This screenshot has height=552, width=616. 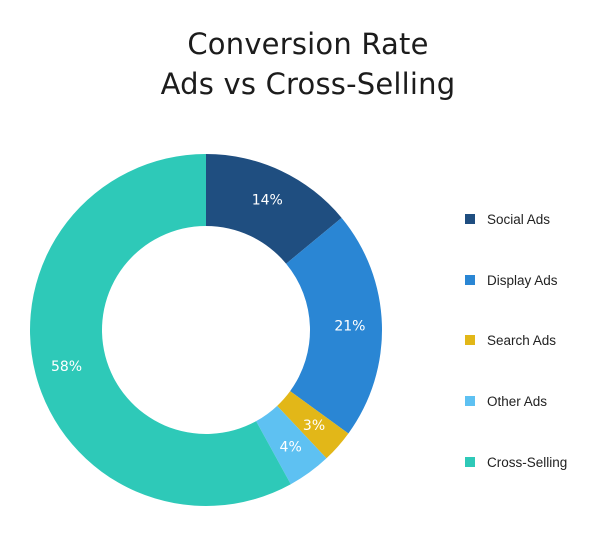 I want to click on donut-slice-search-ads, so click(x=313, y=425).